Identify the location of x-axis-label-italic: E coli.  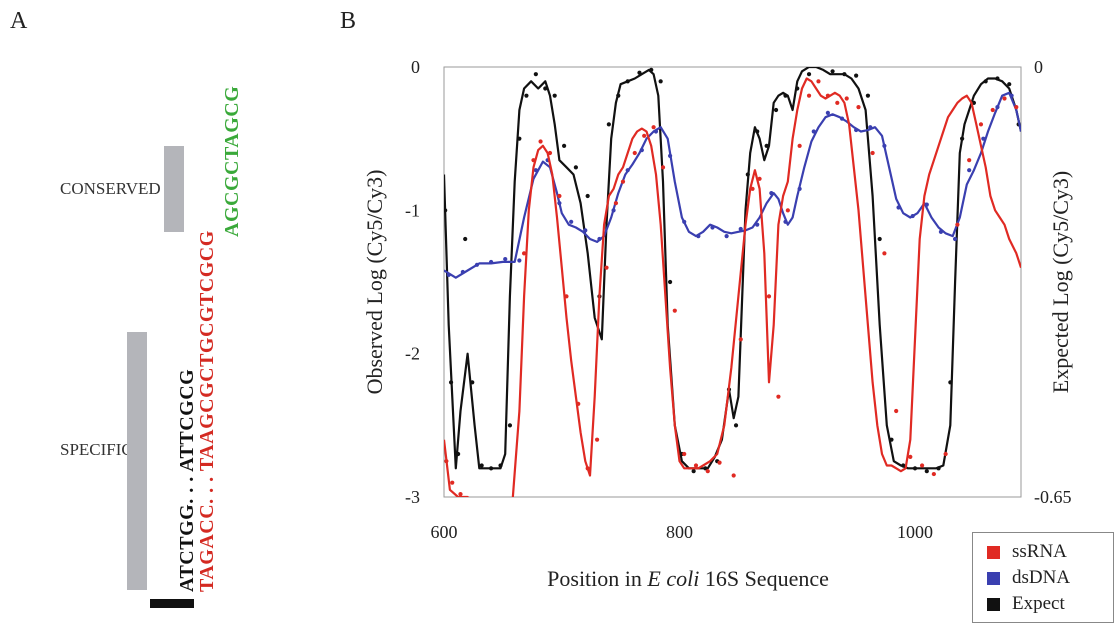
(672, 578).